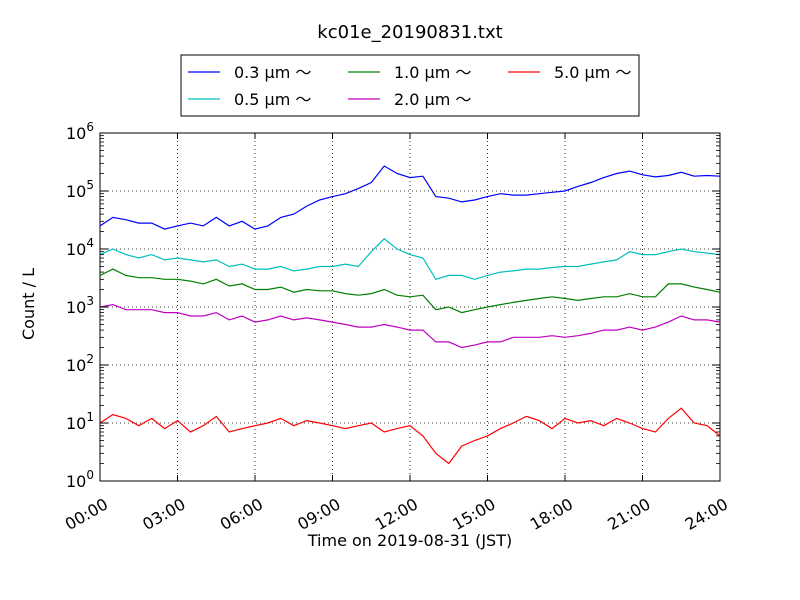  Describe the element at coordinates (80, 131) in the screenshot. I see `y-tick-label: 10⁶` at that location.